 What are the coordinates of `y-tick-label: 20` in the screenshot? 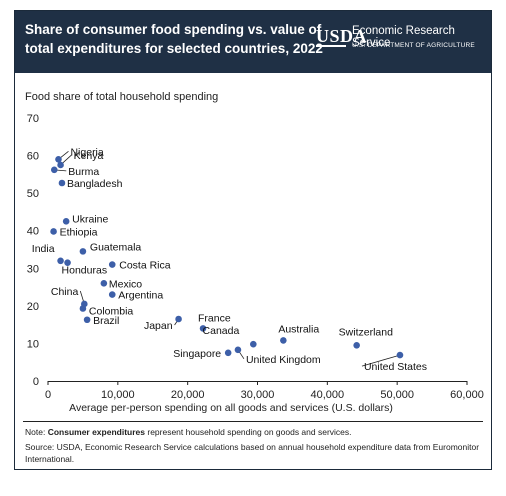 It's located at (33, 307).